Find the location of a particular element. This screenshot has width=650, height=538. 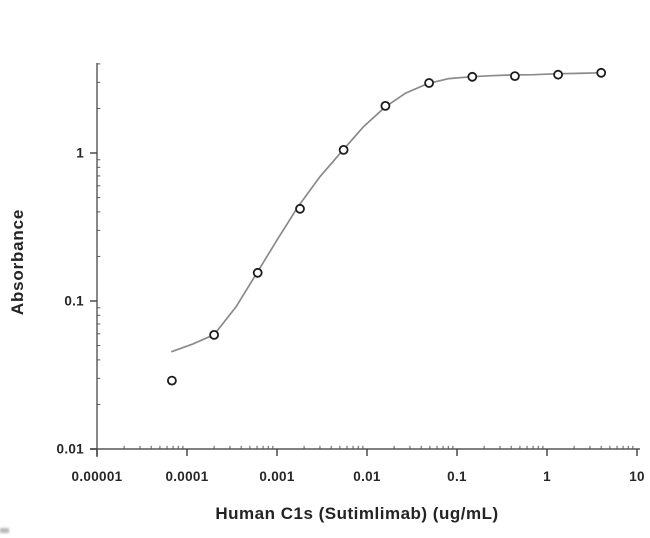

x-tick-label: 0.001 is located at coordinates (277, 476).